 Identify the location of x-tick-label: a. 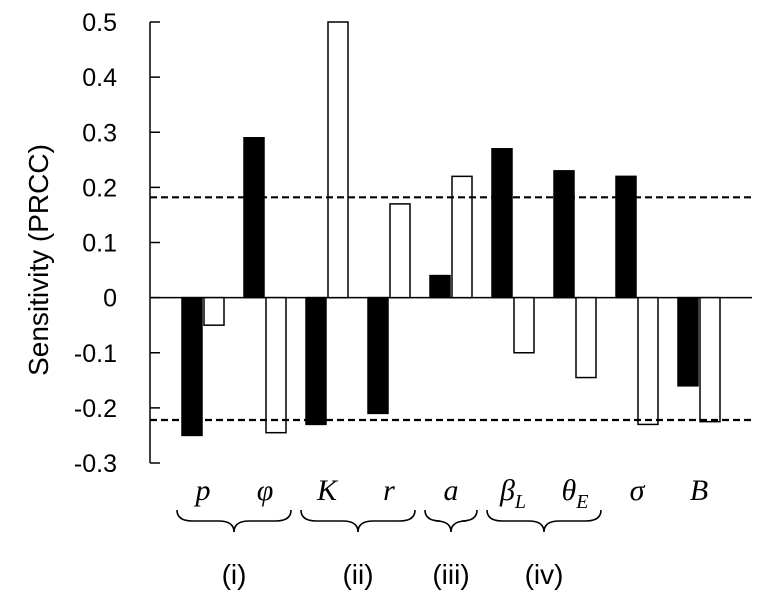
(451, 490).